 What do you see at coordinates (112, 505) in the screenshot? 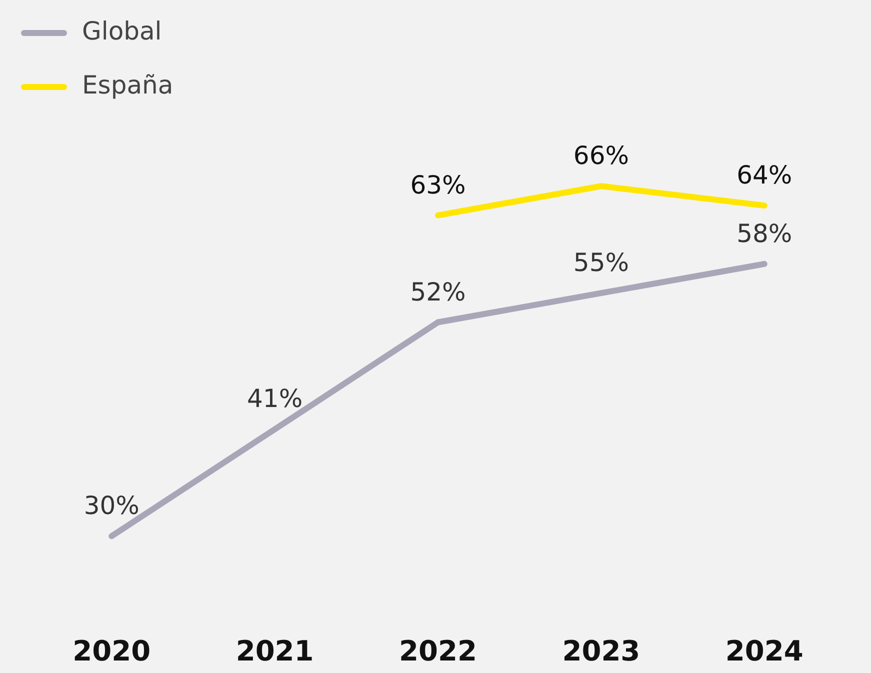
I see `data-label: 30%` at bounding box center [112, 505].